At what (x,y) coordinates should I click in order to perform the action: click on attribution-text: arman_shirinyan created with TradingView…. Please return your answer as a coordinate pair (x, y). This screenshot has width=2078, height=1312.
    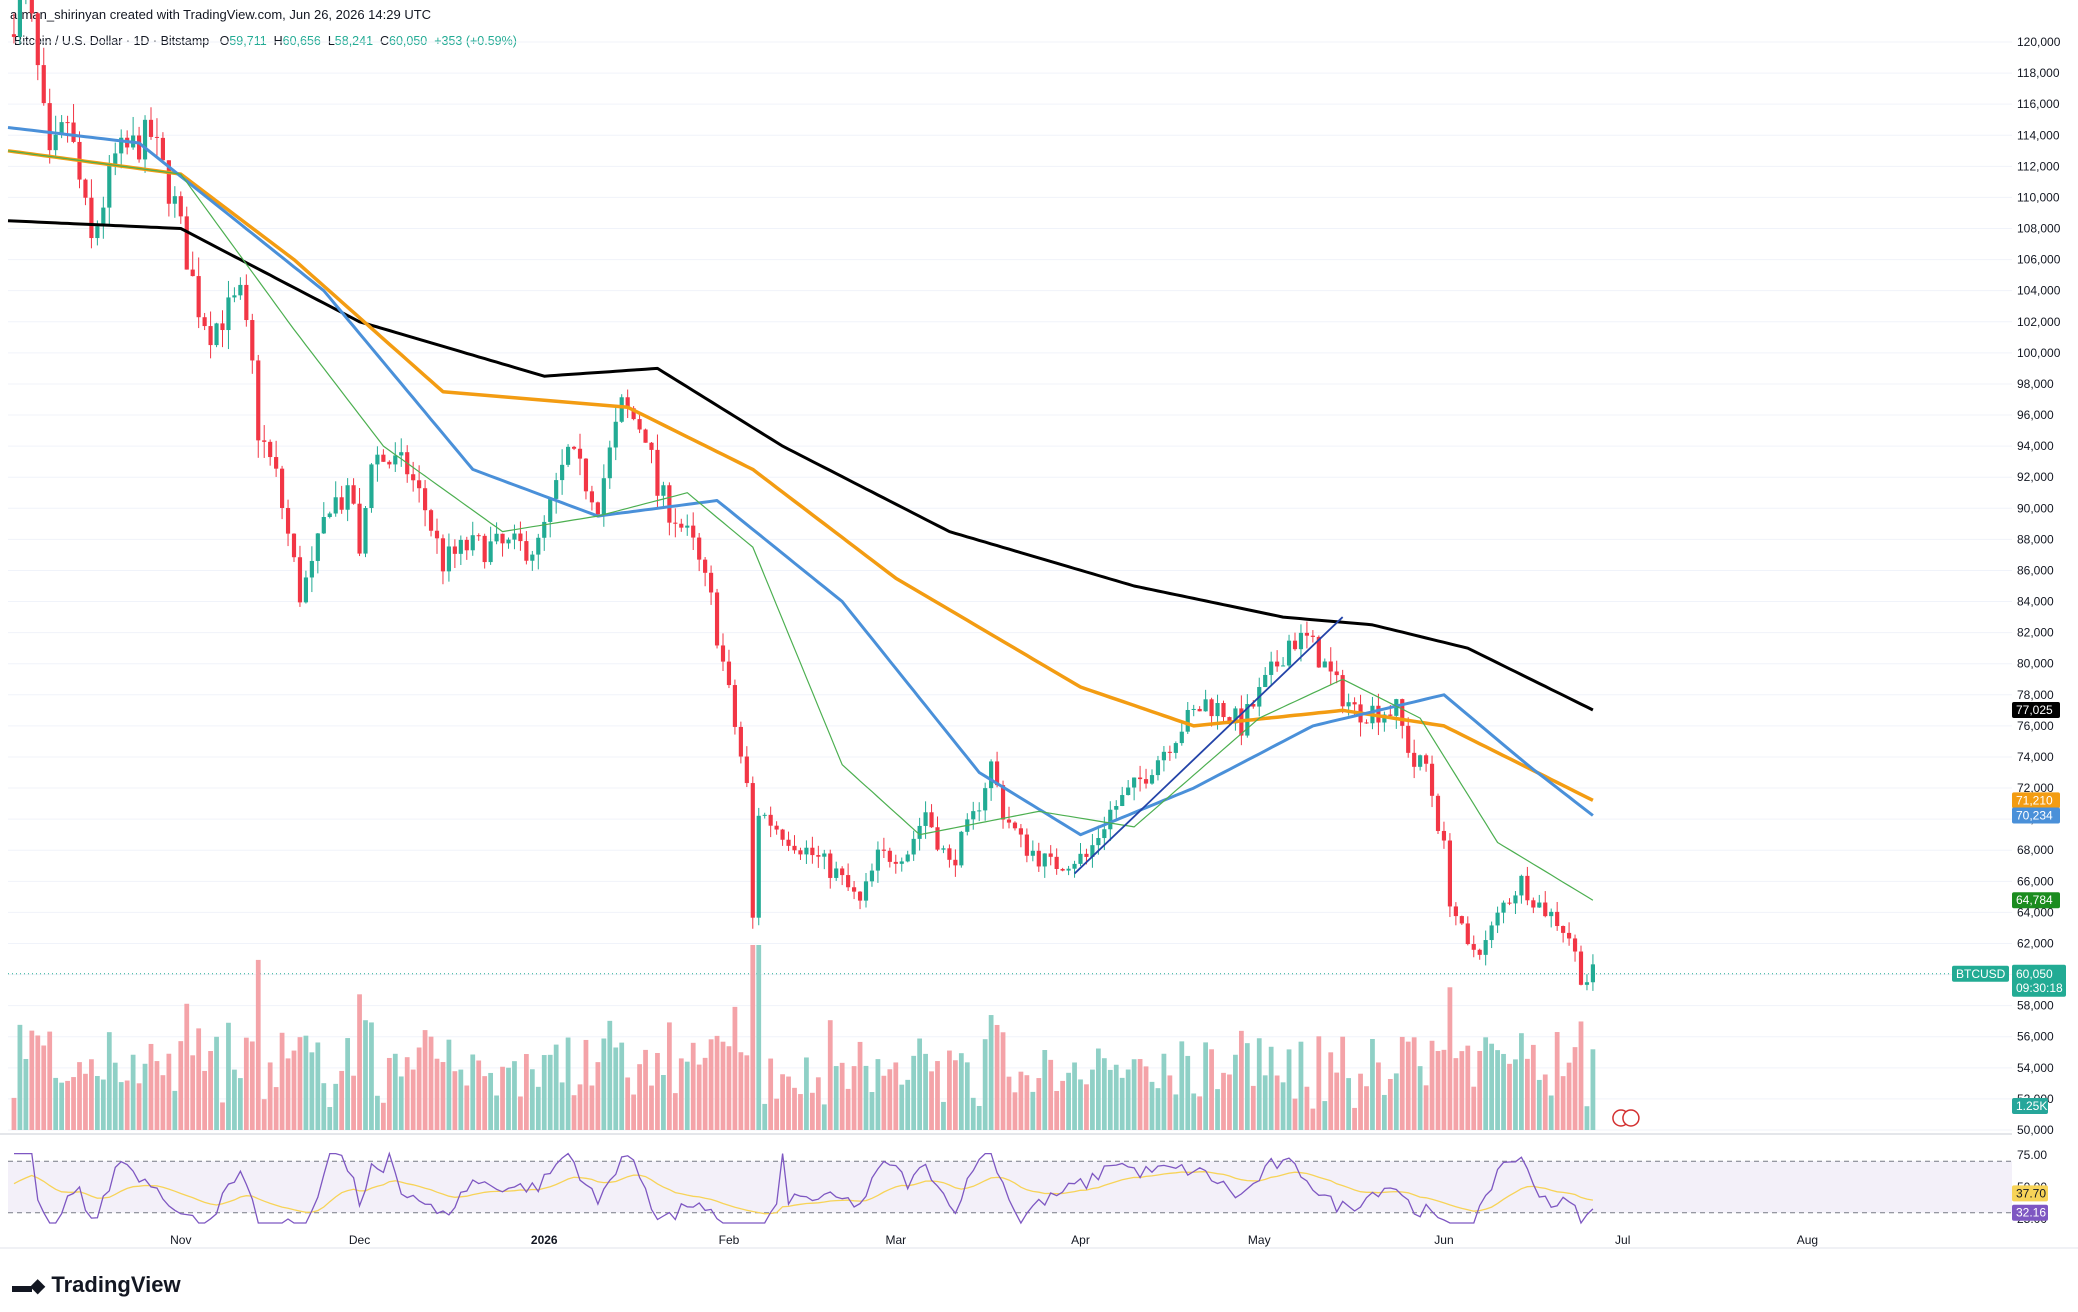
    Looking at the image, I should click on (221, 14).